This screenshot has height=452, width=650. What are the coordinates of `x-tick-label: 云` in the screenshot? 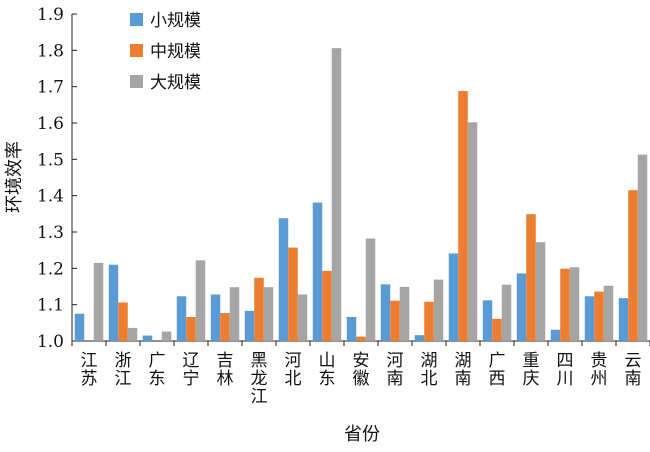 It's located at (633, 361).